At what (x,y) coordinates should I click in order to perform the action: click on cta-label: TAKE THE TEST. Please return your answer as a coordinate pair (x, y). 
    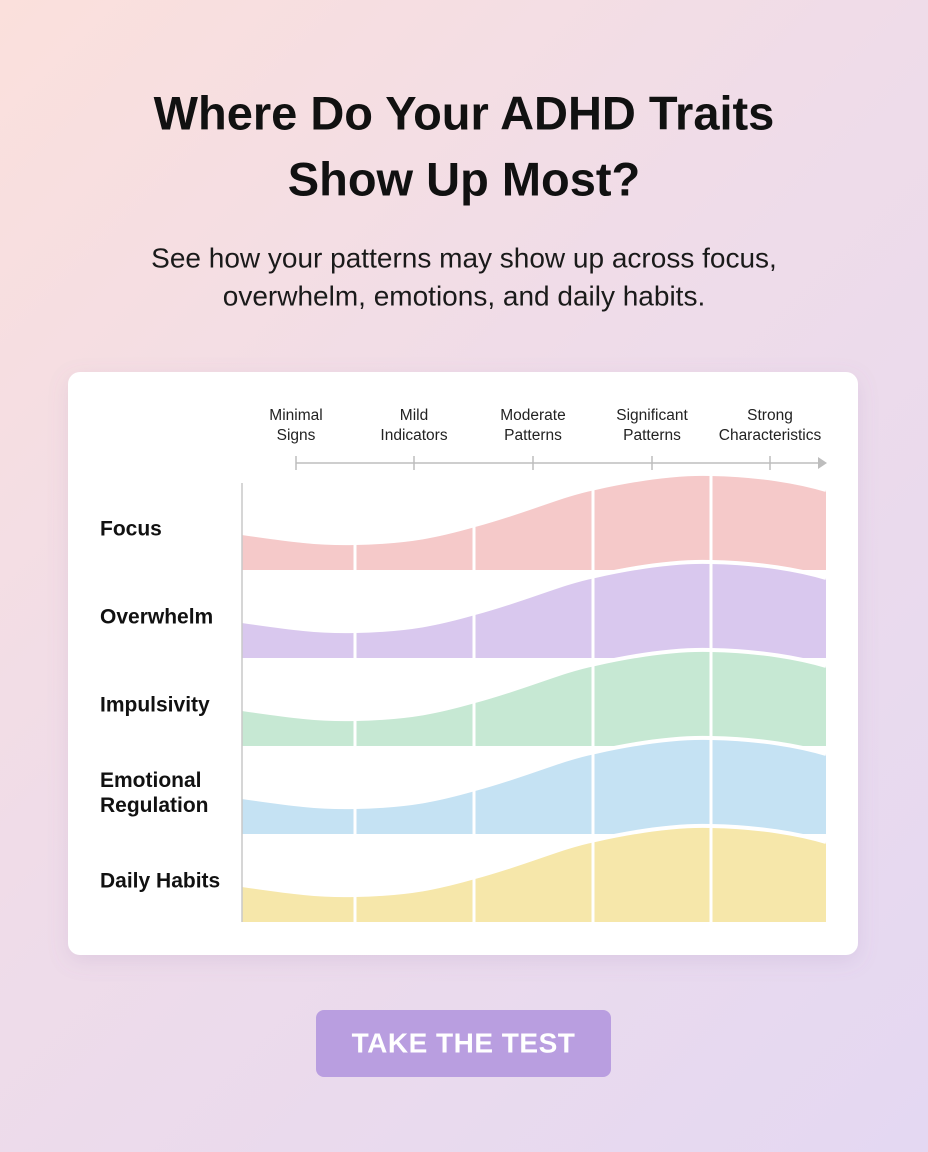
    Looking at the image, I should click on (464, 1042).